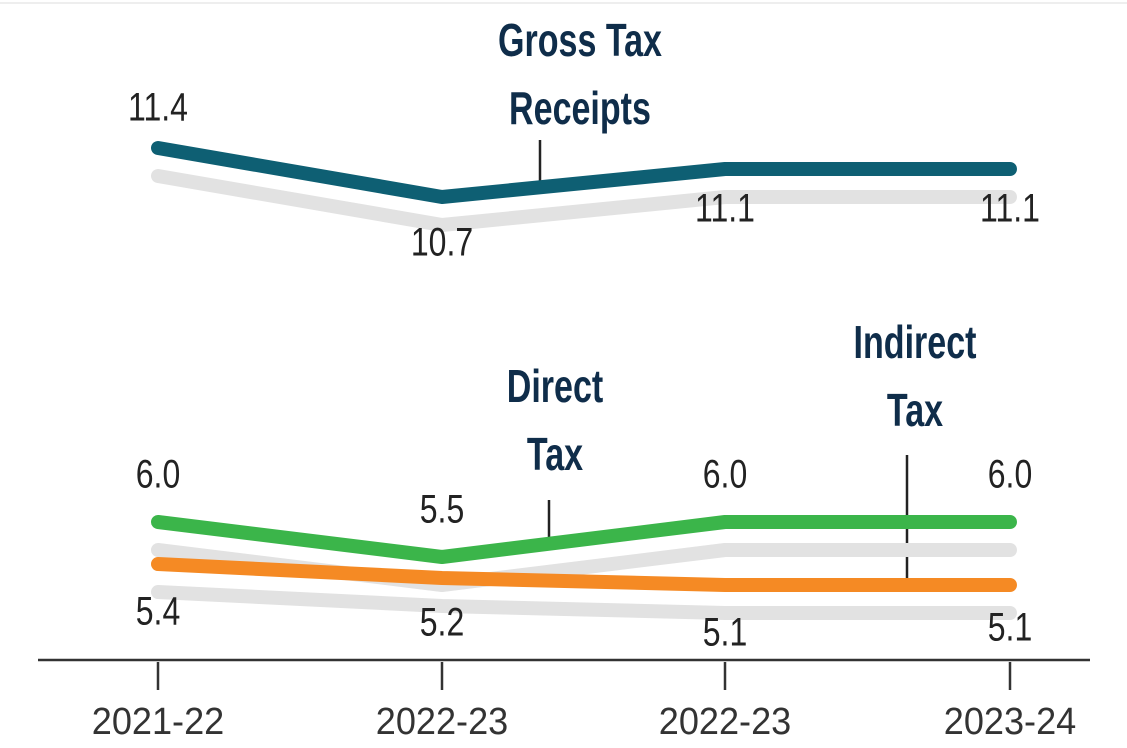  I want to click on value-label: 11.4, so click(158, 106).